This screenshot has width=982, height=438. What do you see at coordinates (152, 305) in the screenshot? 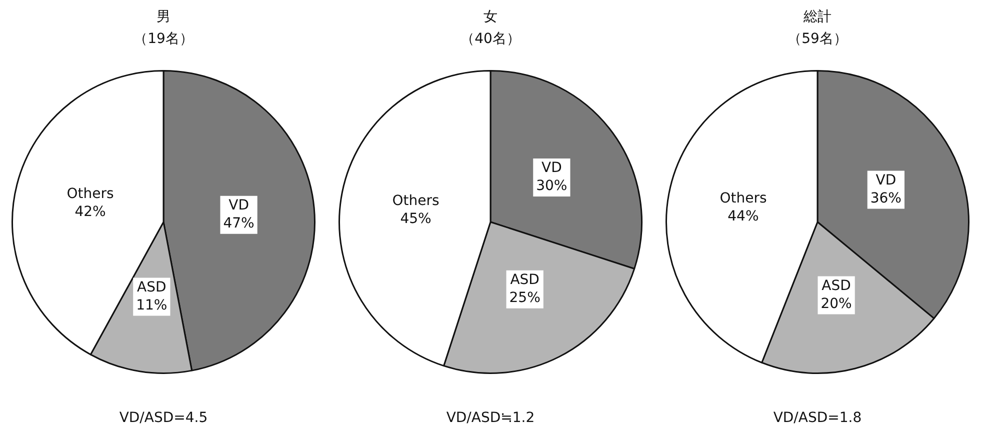
I see `data-label: 11%` at bounding box center [152, 305].